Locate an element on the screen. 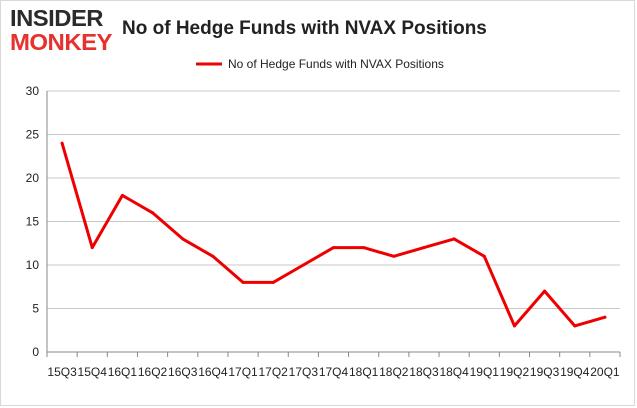 The height and width of the screenshot is (408, 637). y-axis-tick-labels: 0 5 10 15 20 25 30 is located at coordinates (33, 221).